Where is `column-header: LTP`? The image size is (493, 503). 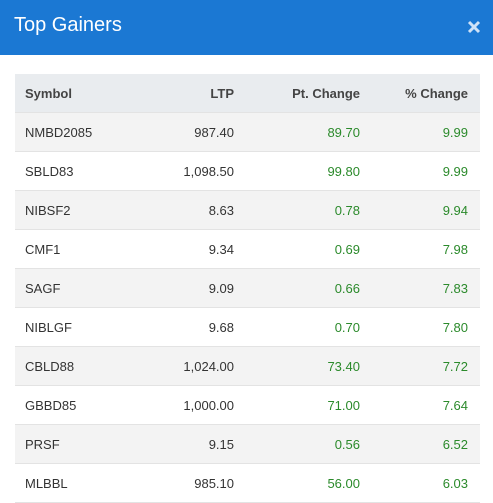 column-header: LTP is located at coordinates (184, 93).